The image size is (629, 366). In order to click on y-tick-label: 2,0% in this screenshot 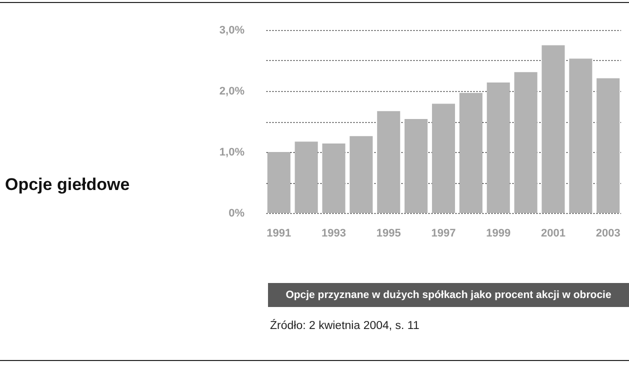, I will do `click(232, 92)`.